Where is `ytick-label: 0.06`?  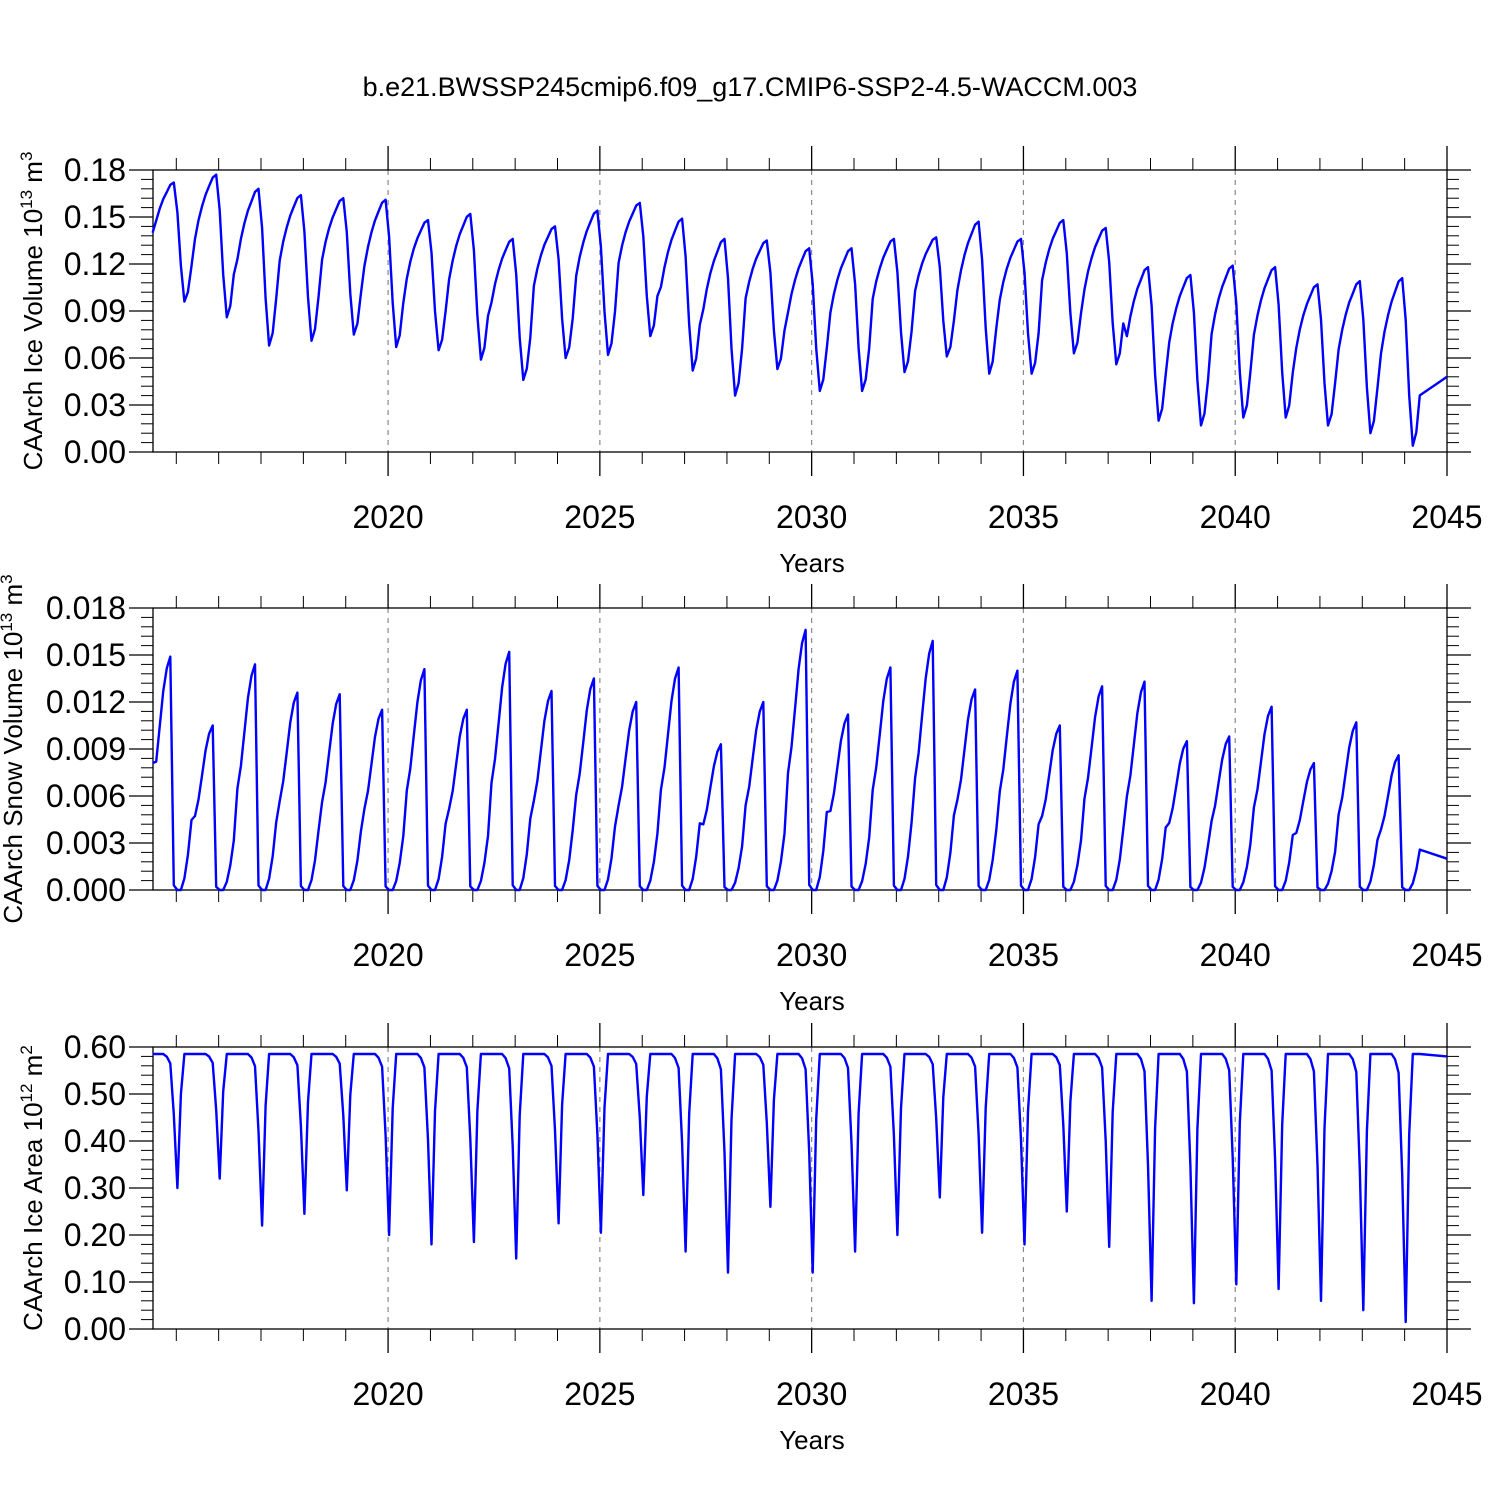 ytick-label: 0.06 is located at coordinates (95, 358).